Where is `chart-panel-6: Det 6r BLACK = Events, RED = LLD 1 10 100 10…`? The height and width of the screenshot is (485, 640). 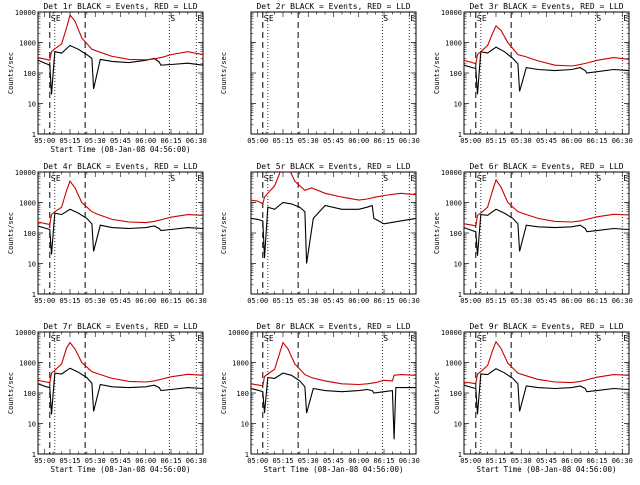
chart-panel-6: Det 6r BLACK = Events, RED = LLD 1 10 100 10… is located at coordinates (533, 233).